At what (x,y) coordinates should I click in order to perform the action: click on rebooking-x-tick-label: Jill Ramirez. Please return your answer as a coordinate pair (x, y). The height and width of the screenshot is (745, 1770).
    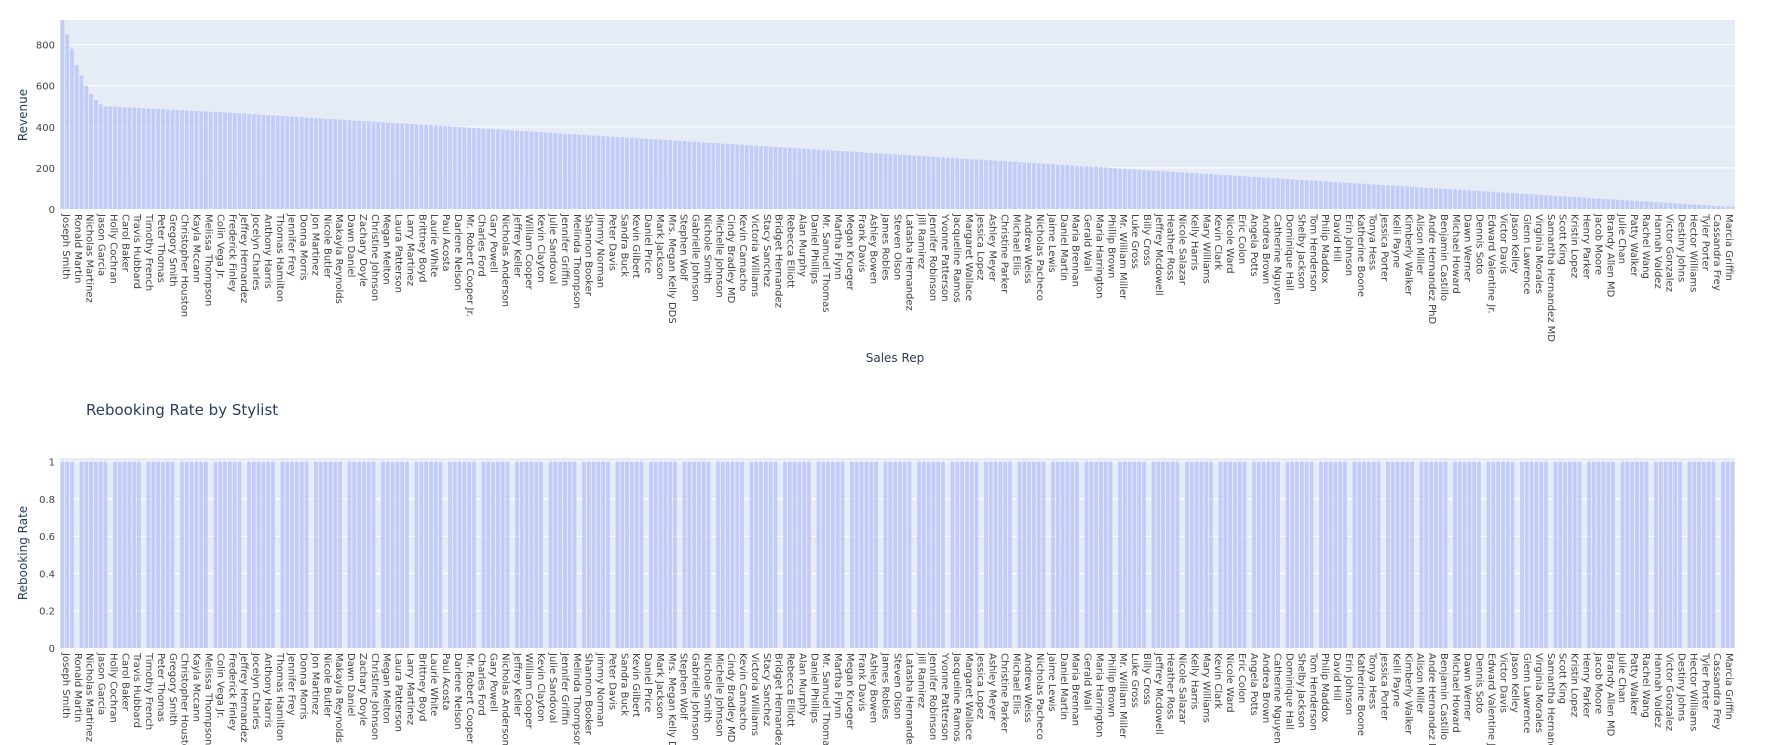
    Looking at the image, I should click on (920, 680).